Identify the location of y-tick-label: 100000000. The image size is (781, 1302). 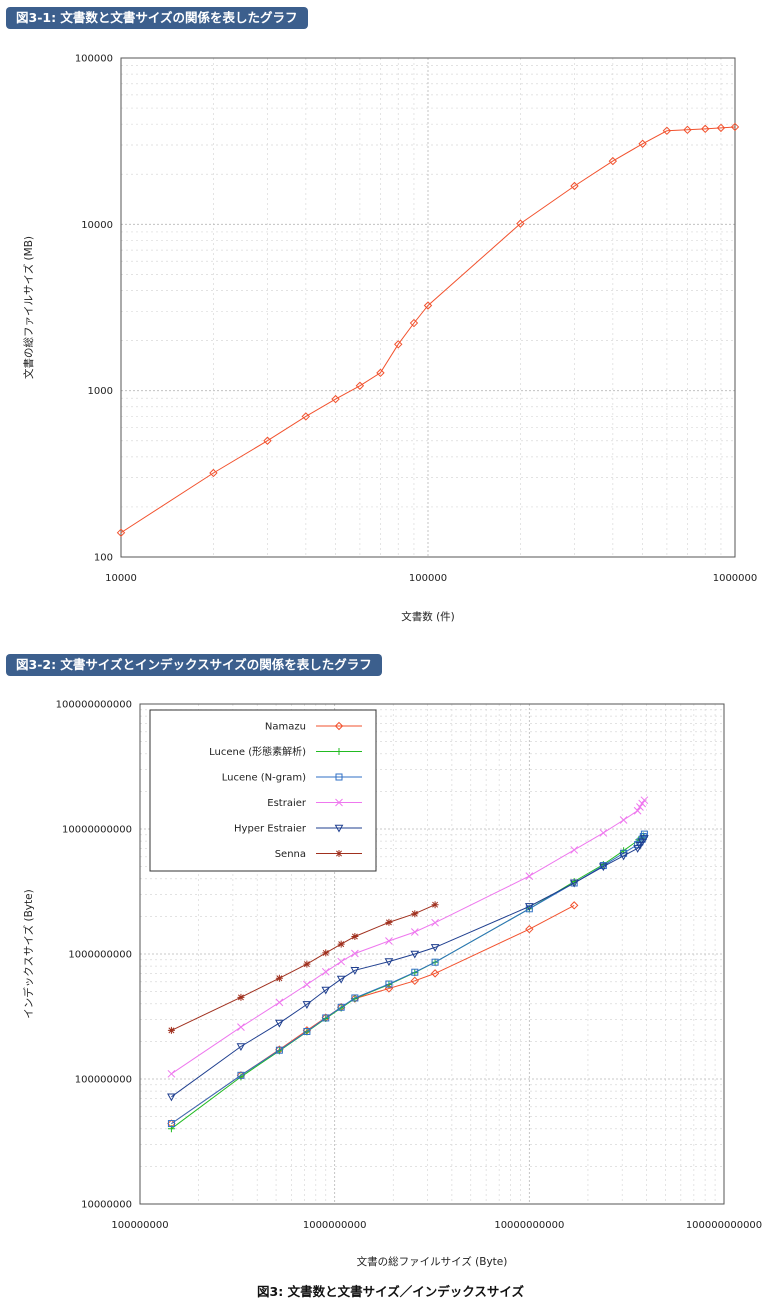
(103, 1080).